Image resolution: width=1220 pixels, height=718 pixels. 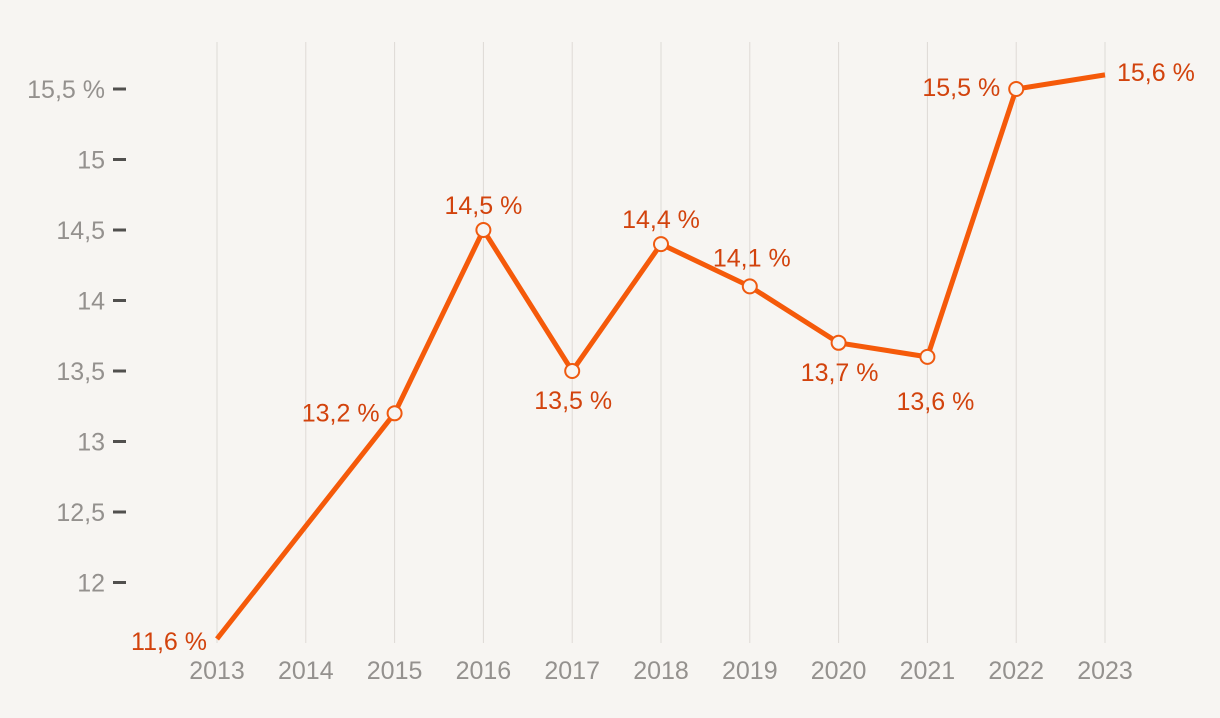 What do you see at coordinates (80, 513) in the screenshot?
I see `y-tick-label-12.5: 12,5` at bounding box center [80, 513].